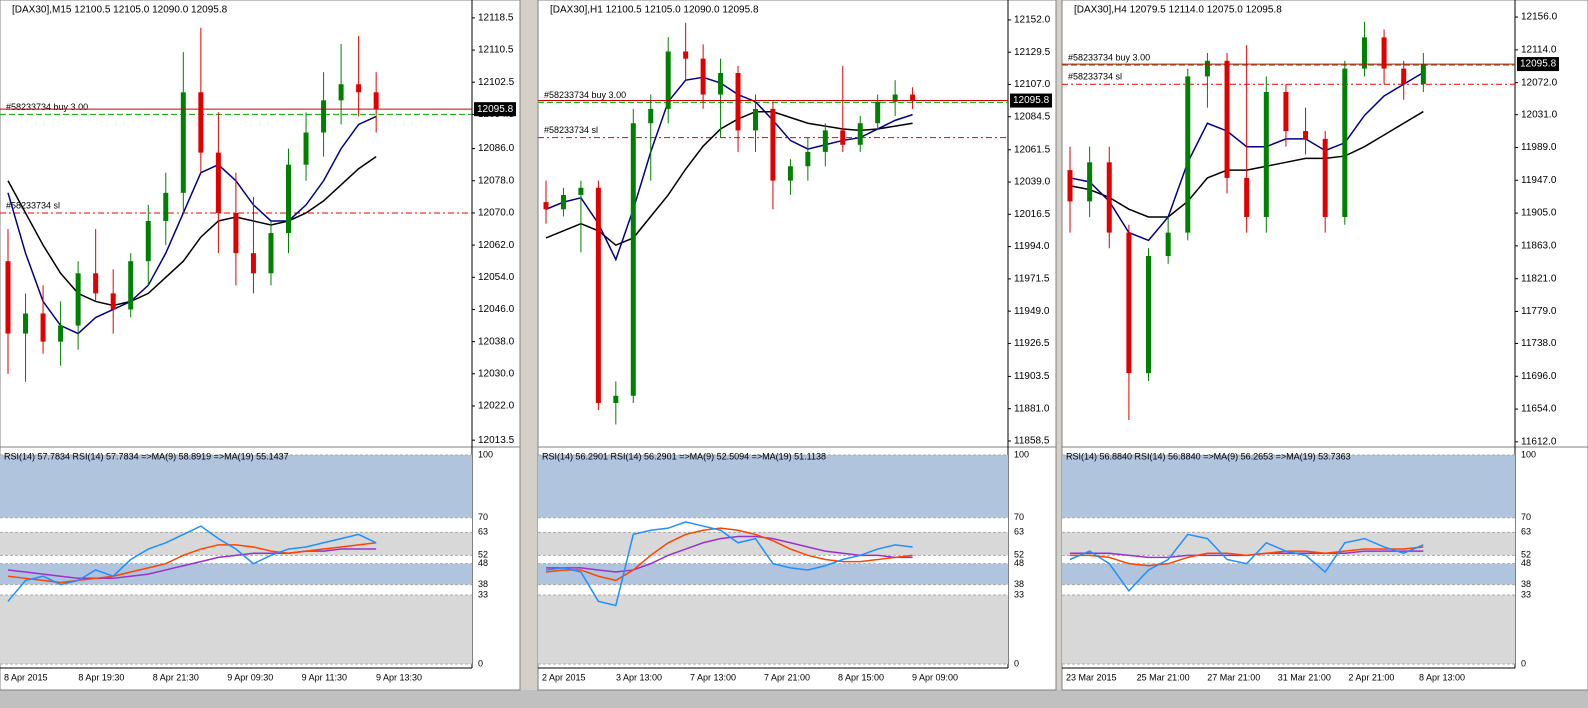 Image resolution: width=1588 pixels, height=708 pixels. Describe the element at coordinates (1233, 677) in the screenshot. I see `x-tick-label: 27 Mar 21:00` at that location.